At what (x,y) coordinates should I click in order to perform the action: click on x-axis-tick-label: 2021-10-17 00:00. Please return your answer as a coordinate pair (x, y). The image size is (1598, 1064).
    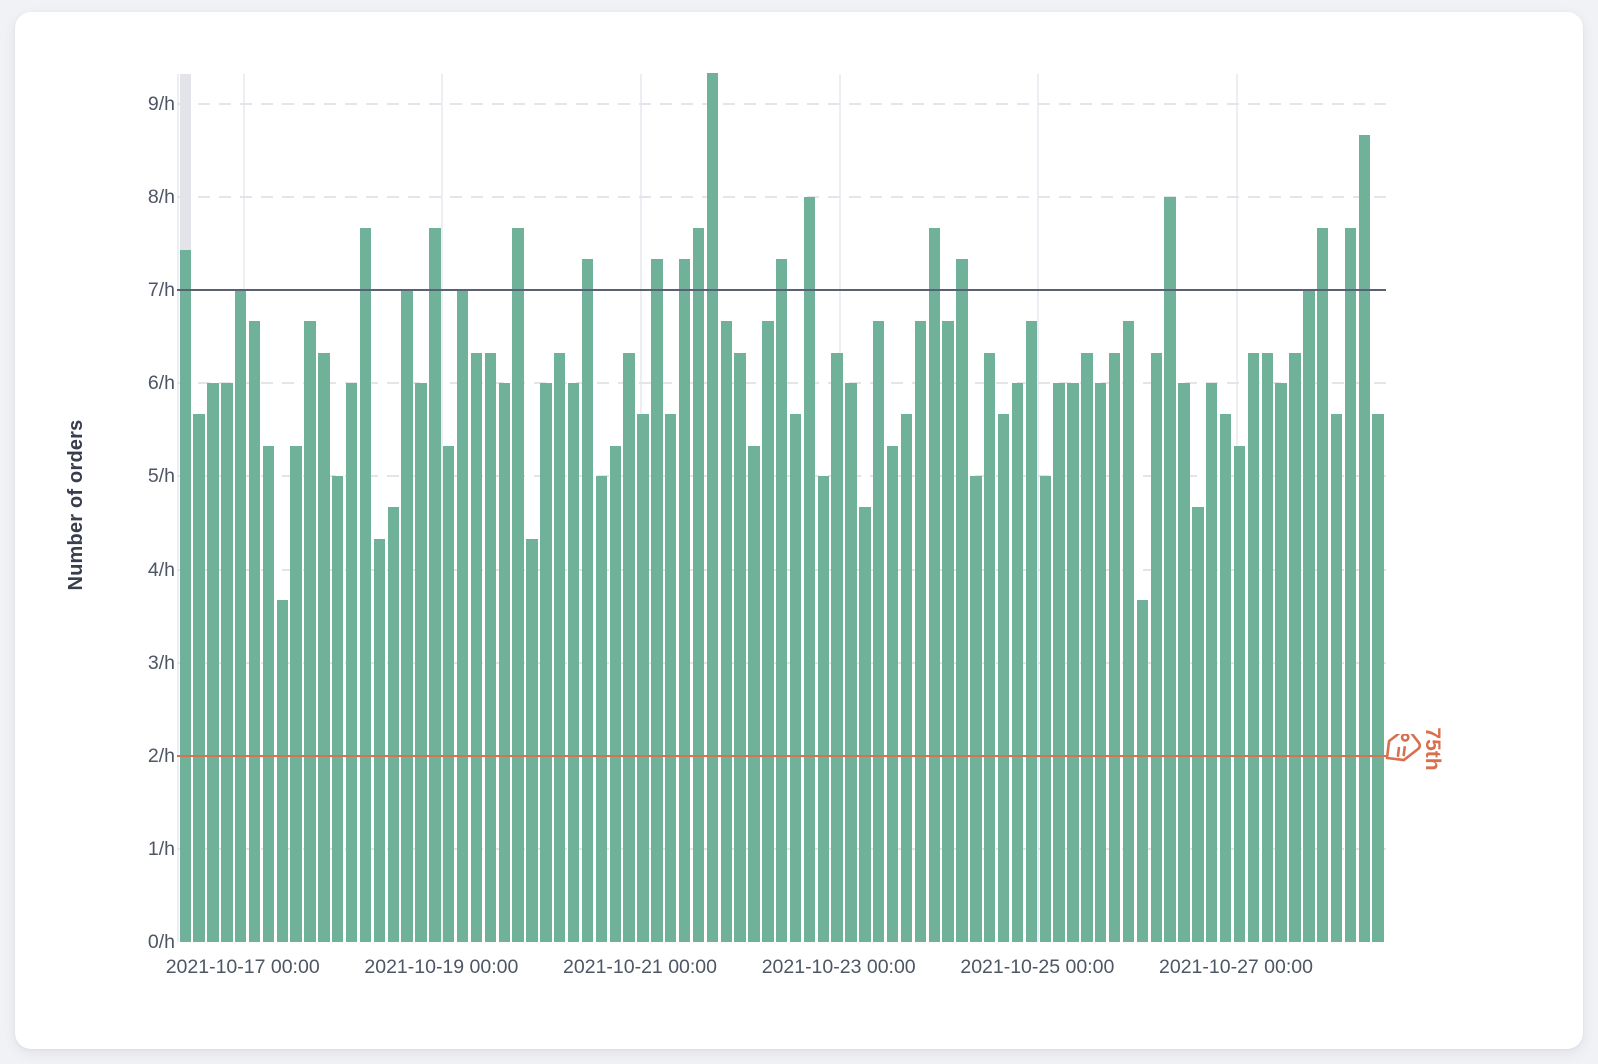
    Looking at the image, I should click on (242, 967).